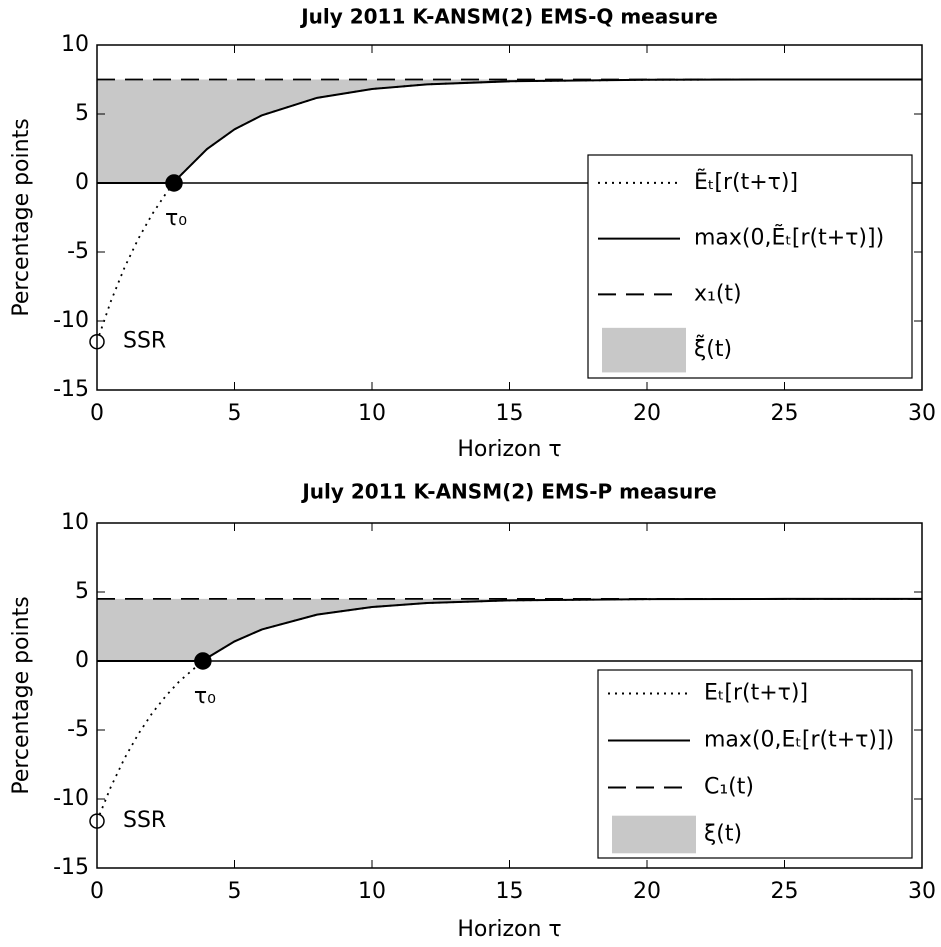 Image resolution: width=941 pixels, height=947 pixels. Describe the element at coordinates (729, 787) in the screenshot. I see `legend-label: C₁(t)` at that location.